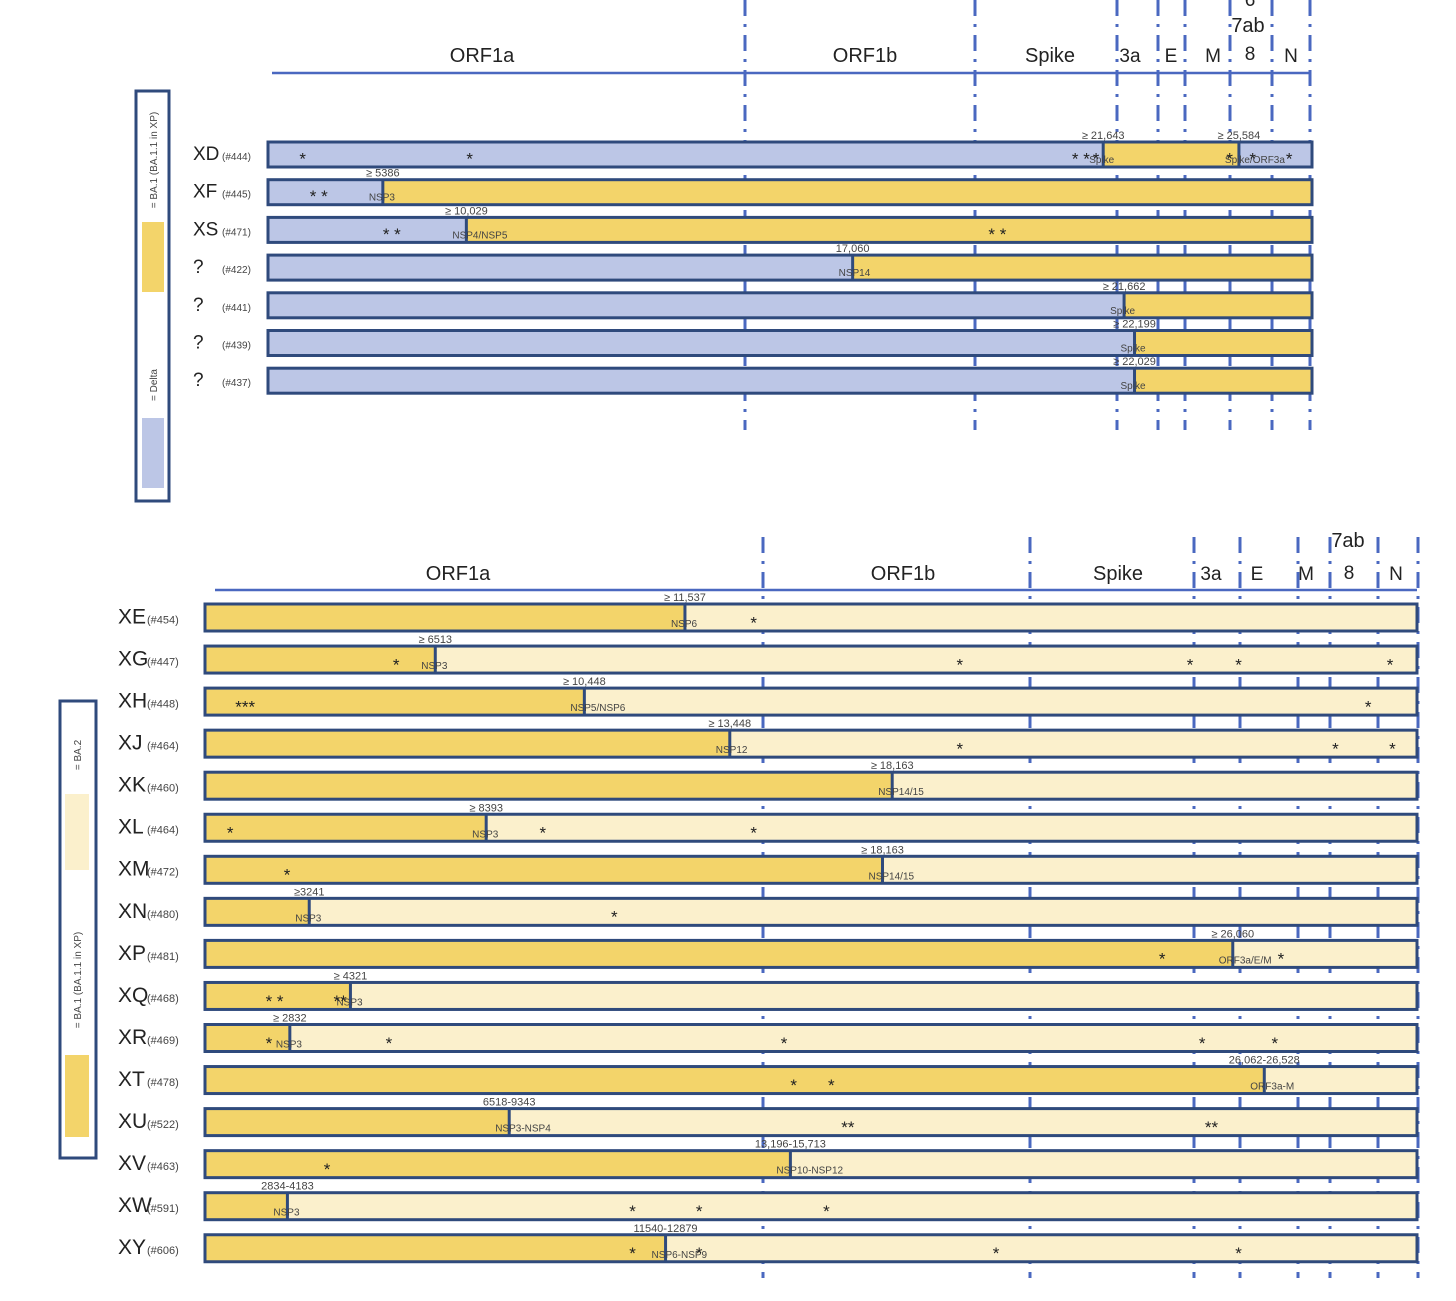 The image size is (1456, 1301). I want to click on legend-label-top: = BA.2, so click(78, 754).